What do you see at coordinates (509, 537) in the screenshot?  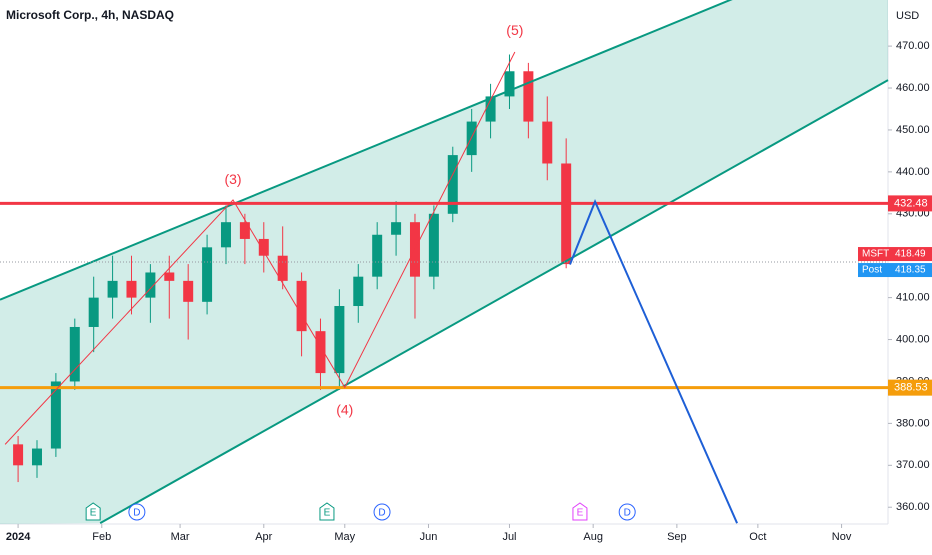 I see `x-tick-label: Jul` at bounding box center [509, 537].